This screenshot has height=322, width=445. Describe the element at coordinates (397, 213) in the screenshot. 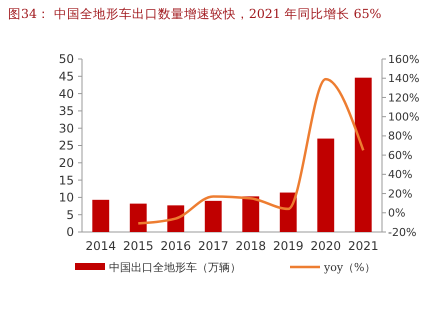

I see `y2-tick-label: 0%` at that location.